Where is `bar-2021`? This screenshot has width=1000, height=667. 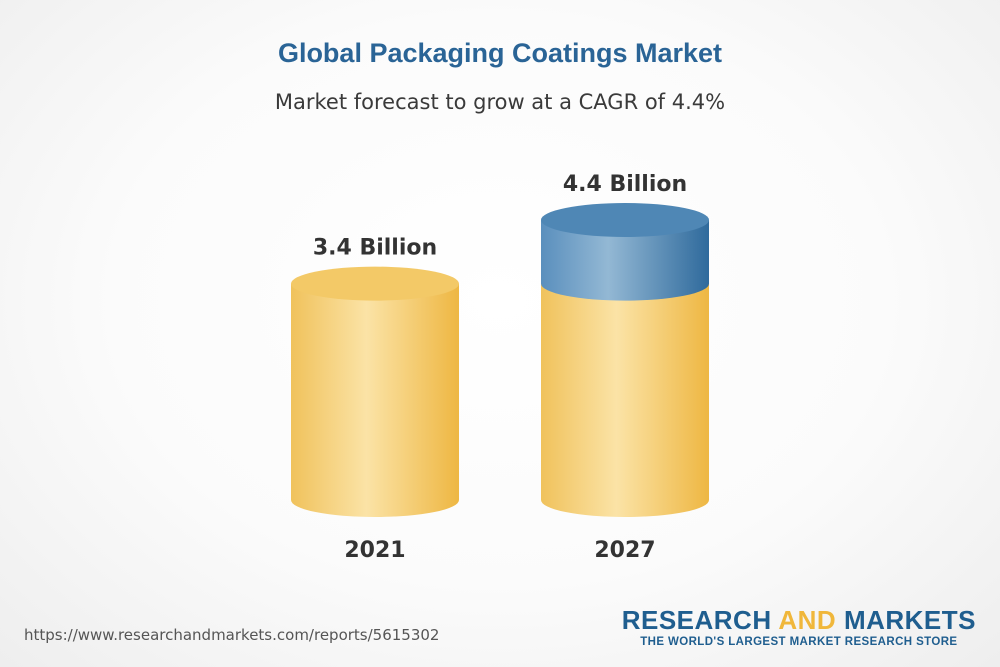 bar-2021 is located at coordinates (375, 391).